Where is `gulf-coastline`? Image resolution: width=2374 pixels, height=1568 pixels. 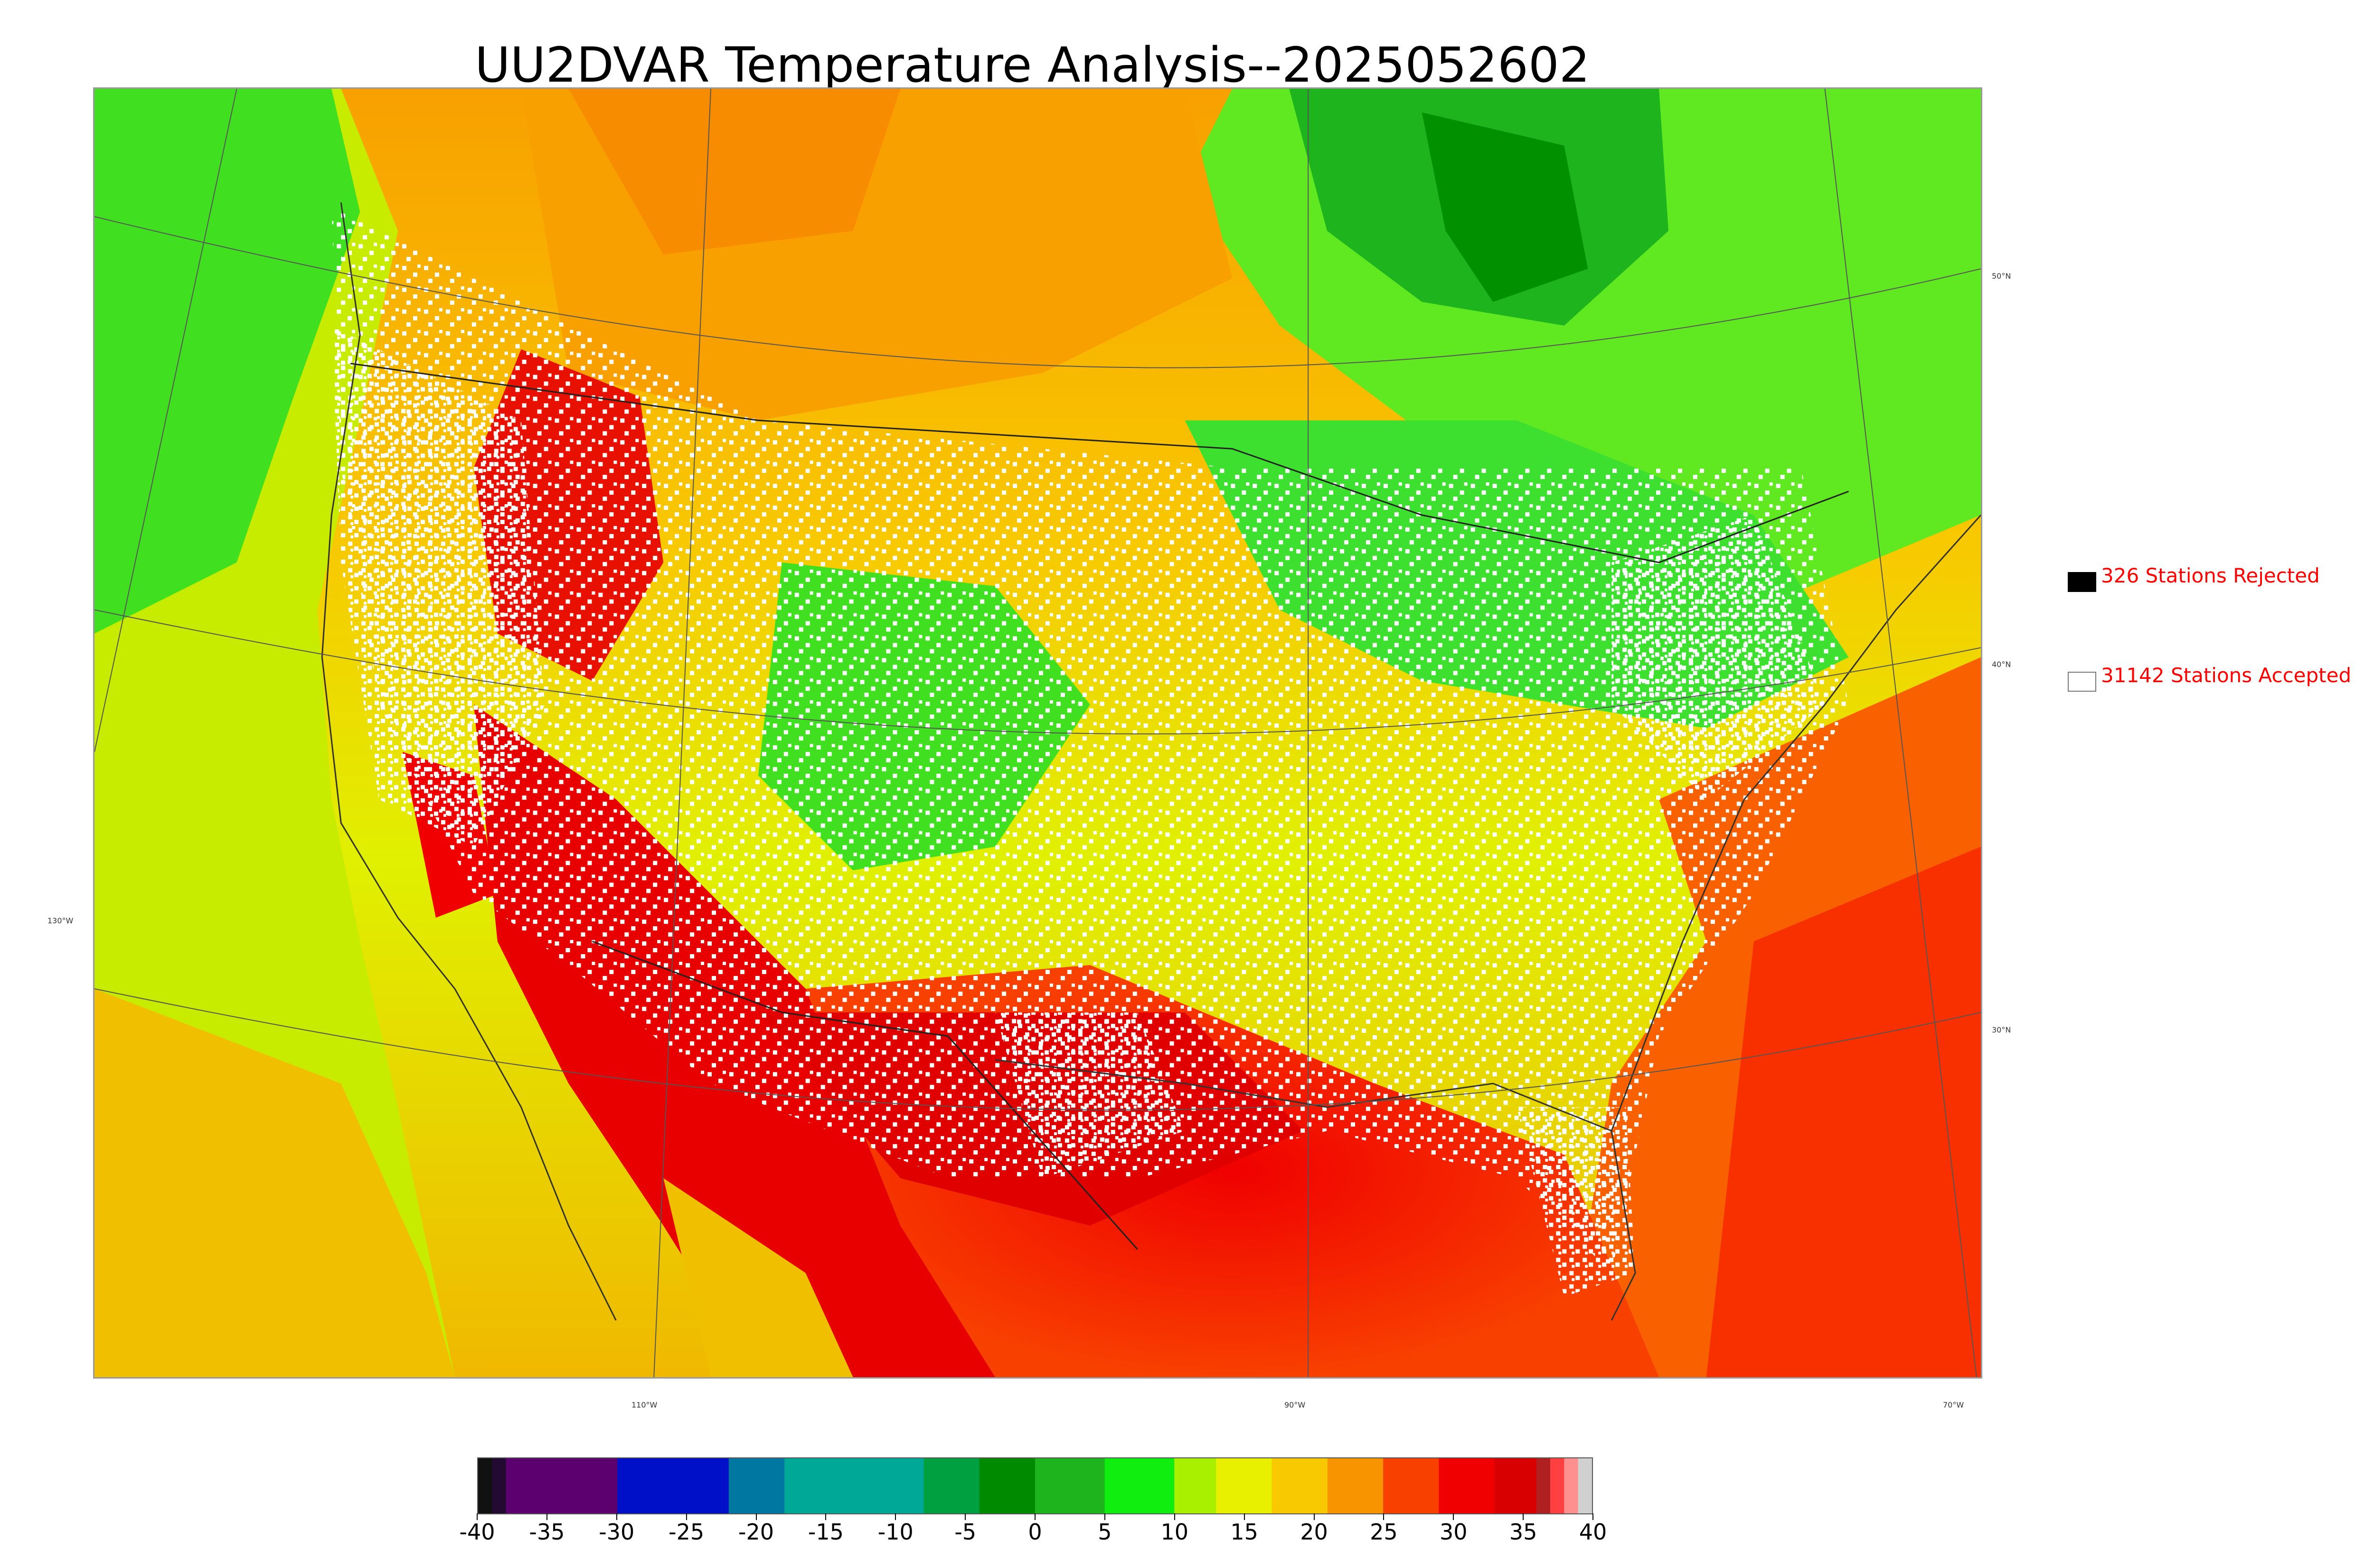
gulf-coastline is located at coordinates (1315, 1190).